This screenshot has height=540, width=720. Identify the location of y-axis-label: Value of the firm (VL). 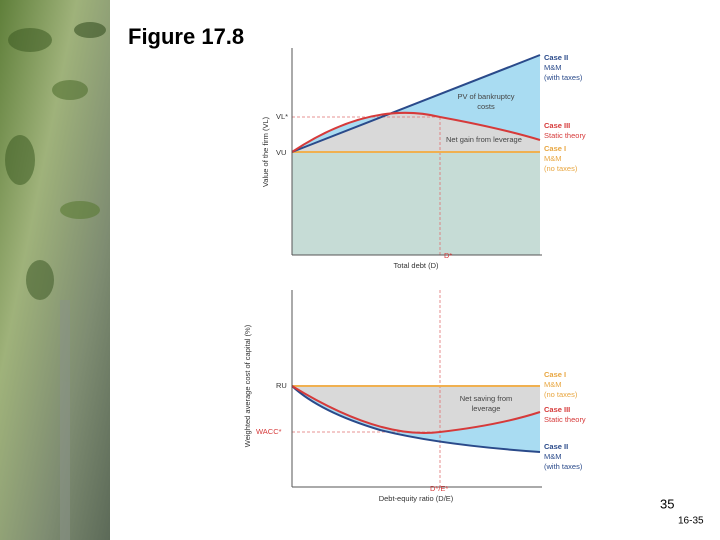
(265, 151).